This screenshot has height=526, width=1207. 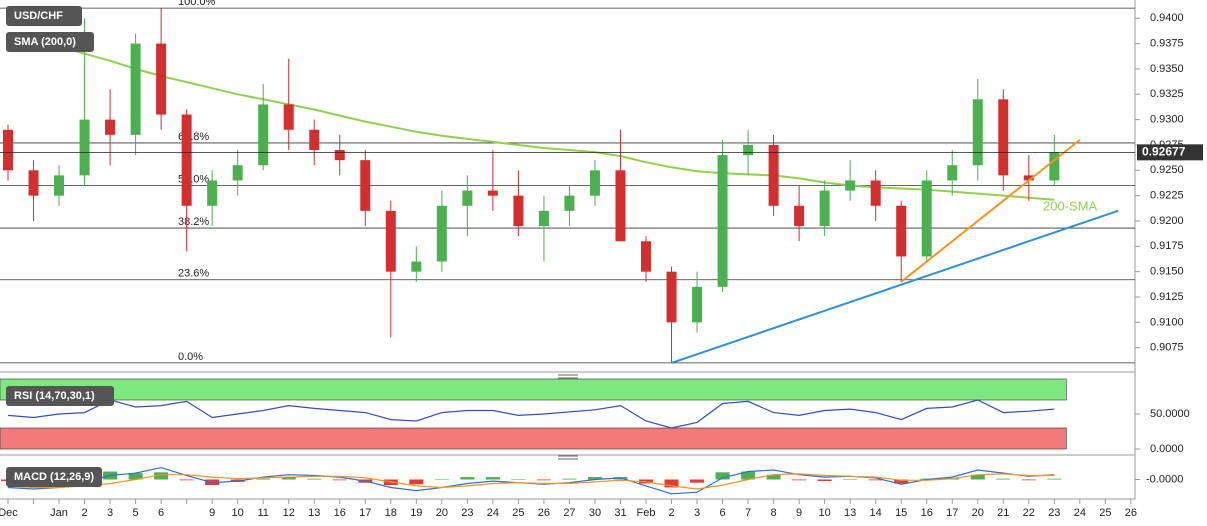 I want to click on y-tick-label: 0.9400, so click(x=1167, y=18).